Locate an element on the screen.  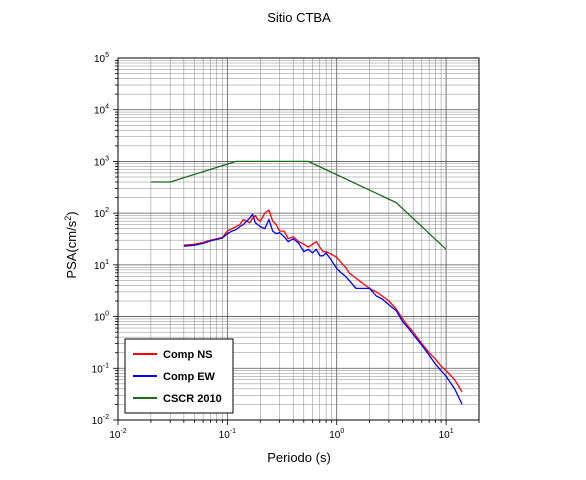
x-tick-label: 10⁻¹ is located at coordinates (227, 434).